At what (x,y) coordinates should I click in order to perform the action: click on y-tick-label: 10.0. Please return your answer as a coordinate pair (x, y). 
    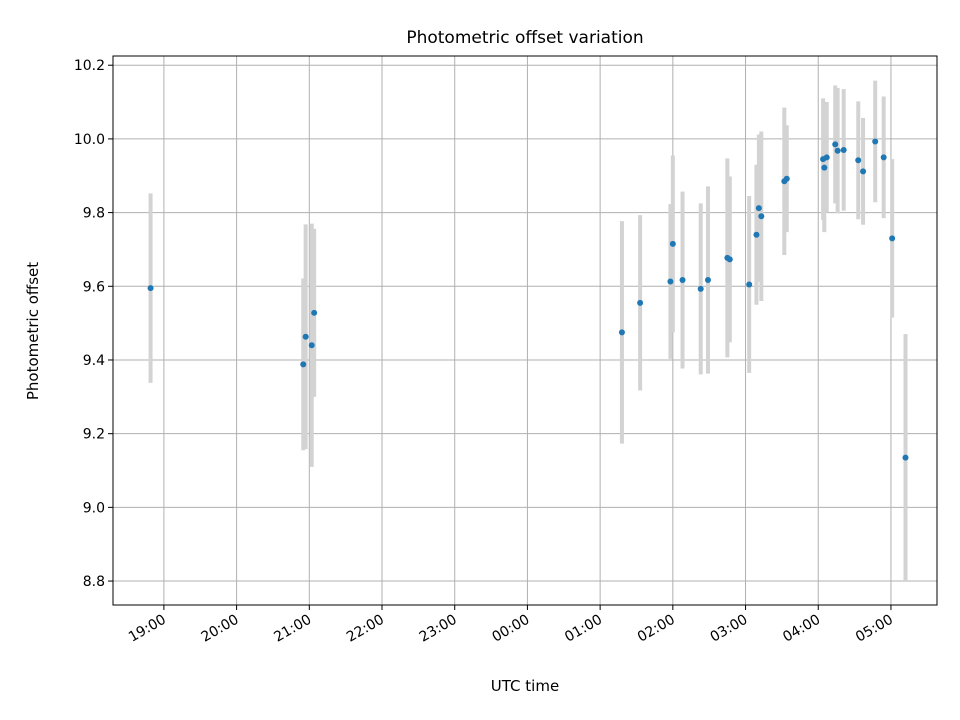
    Looking at the image, I should click on (89, 140).